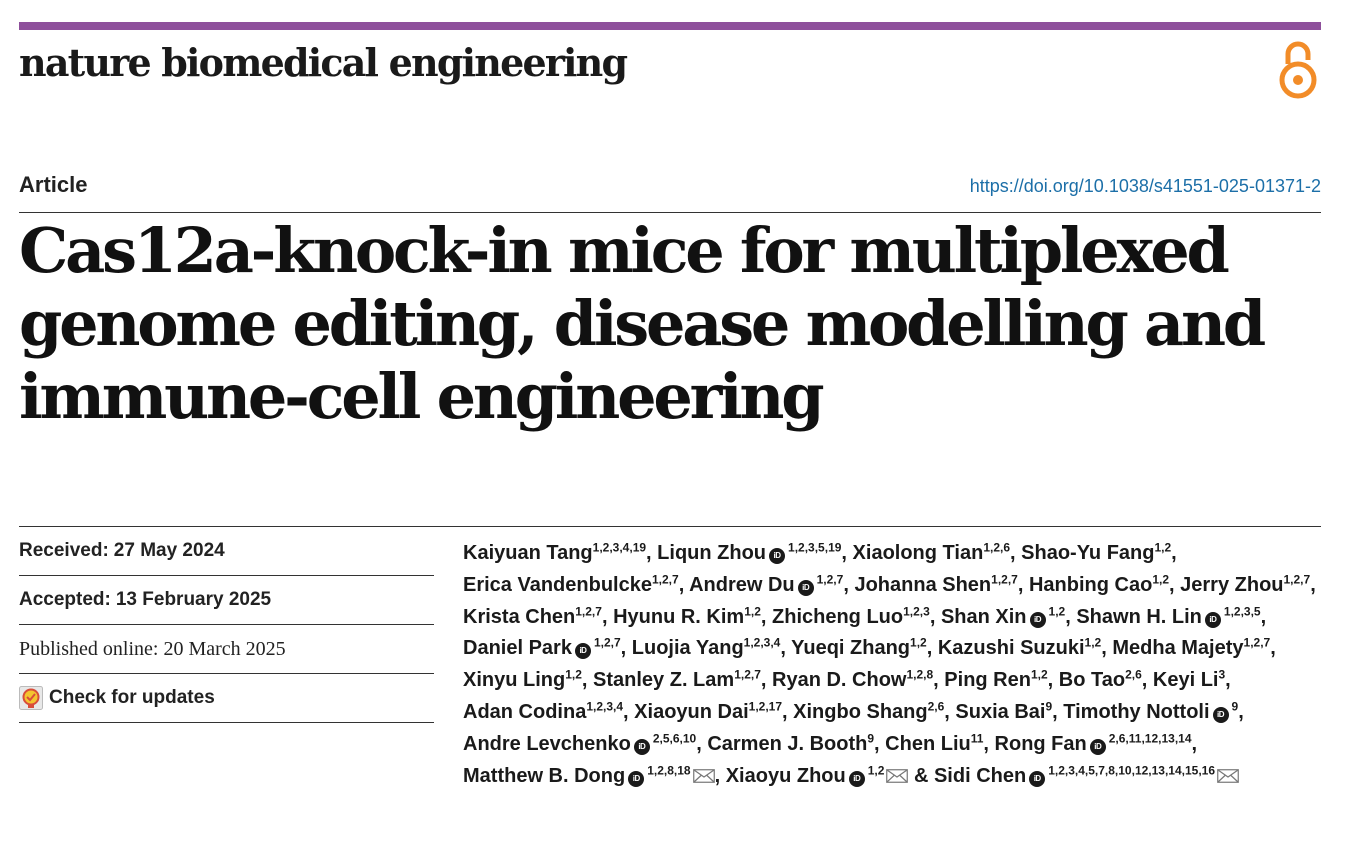  Describe the element at coordinates (679, 616) in the screenshot. I see `author-name: Hyunu R. Kim` at that location.